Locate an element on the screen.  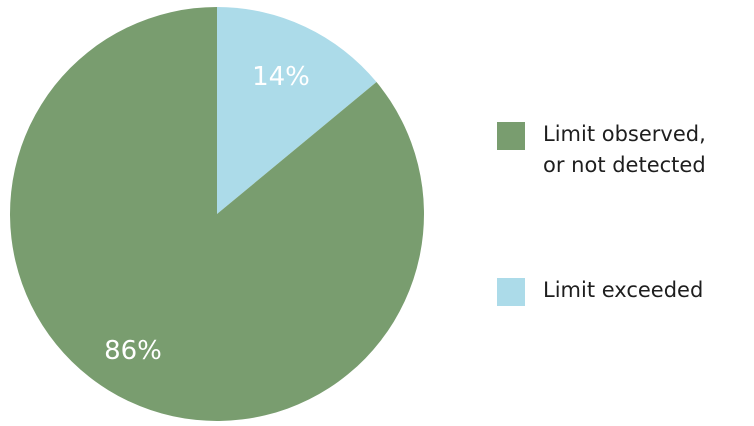
slice-label-exceeded: 14% is located at coordinates (281, 77).